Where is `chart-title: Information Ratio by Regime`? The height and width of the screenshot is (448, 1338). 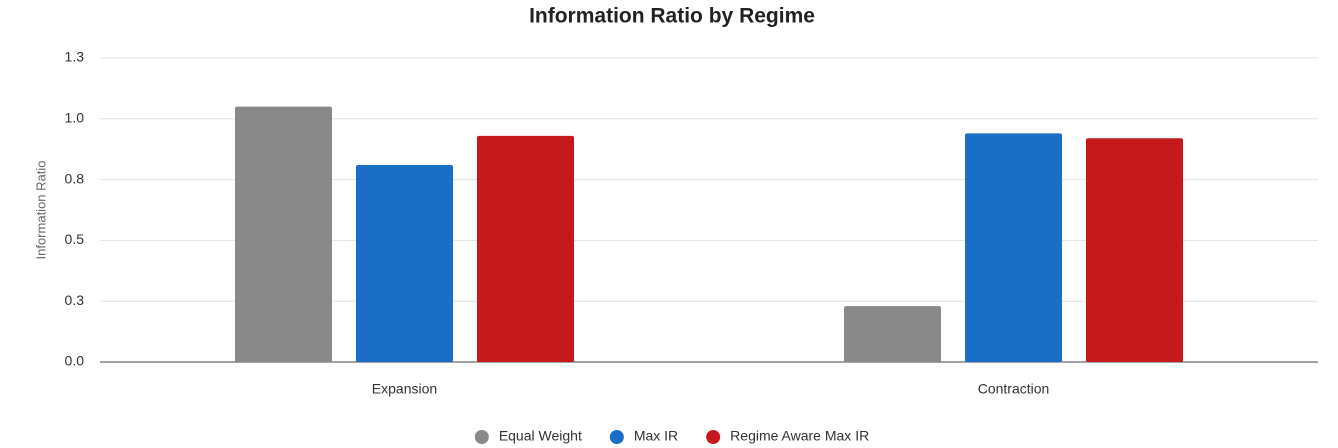 chart-title: Information Ratio by Regime is located at coordinates (672, 16).